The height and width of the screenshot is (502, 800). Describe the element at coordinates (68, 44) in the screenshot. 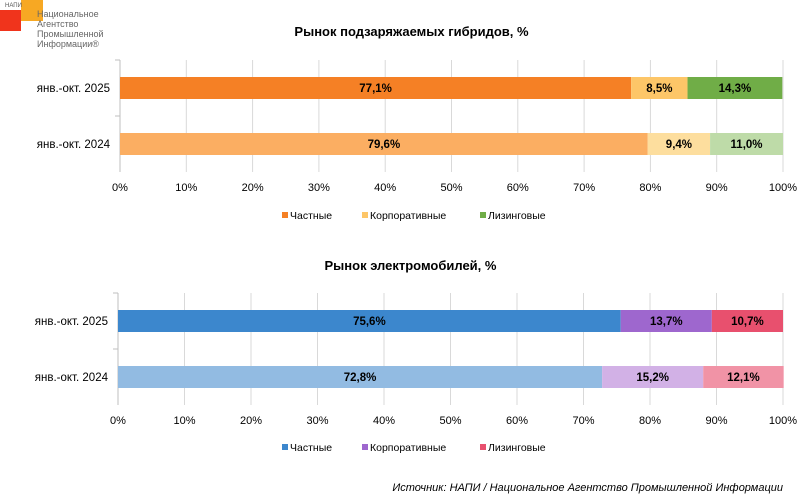

I see `logo-line: Информации®` at that location.